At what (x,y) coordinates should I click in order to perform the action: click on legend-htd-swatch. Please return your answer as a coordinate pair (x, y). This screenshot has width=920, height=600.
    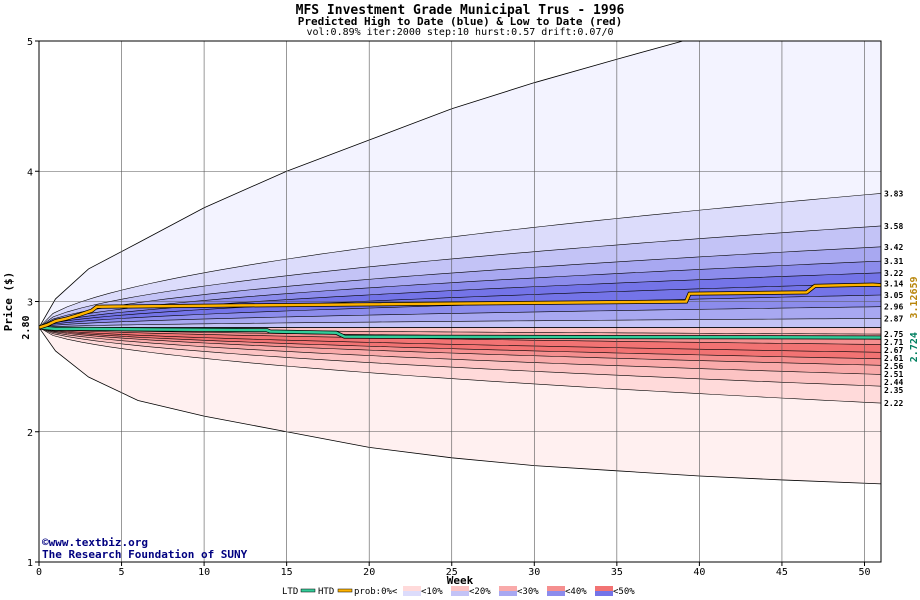
    Looking at the image, I should click on (345, 590).